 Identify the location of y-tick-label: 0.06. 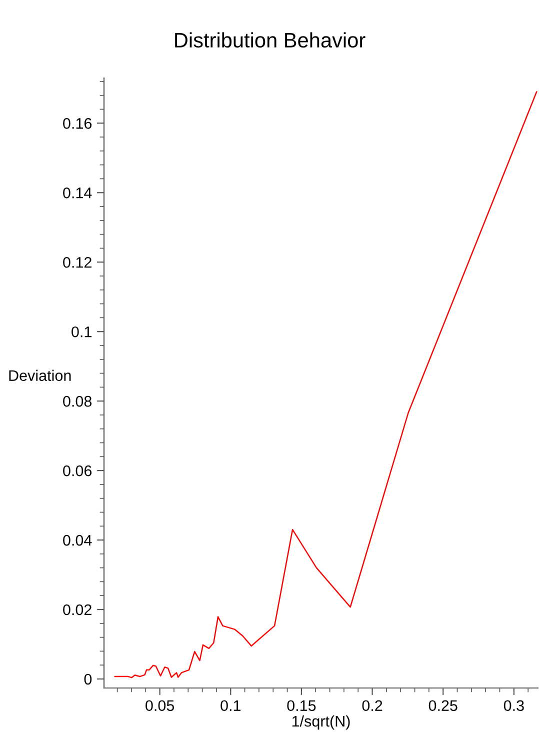
(77, 470).